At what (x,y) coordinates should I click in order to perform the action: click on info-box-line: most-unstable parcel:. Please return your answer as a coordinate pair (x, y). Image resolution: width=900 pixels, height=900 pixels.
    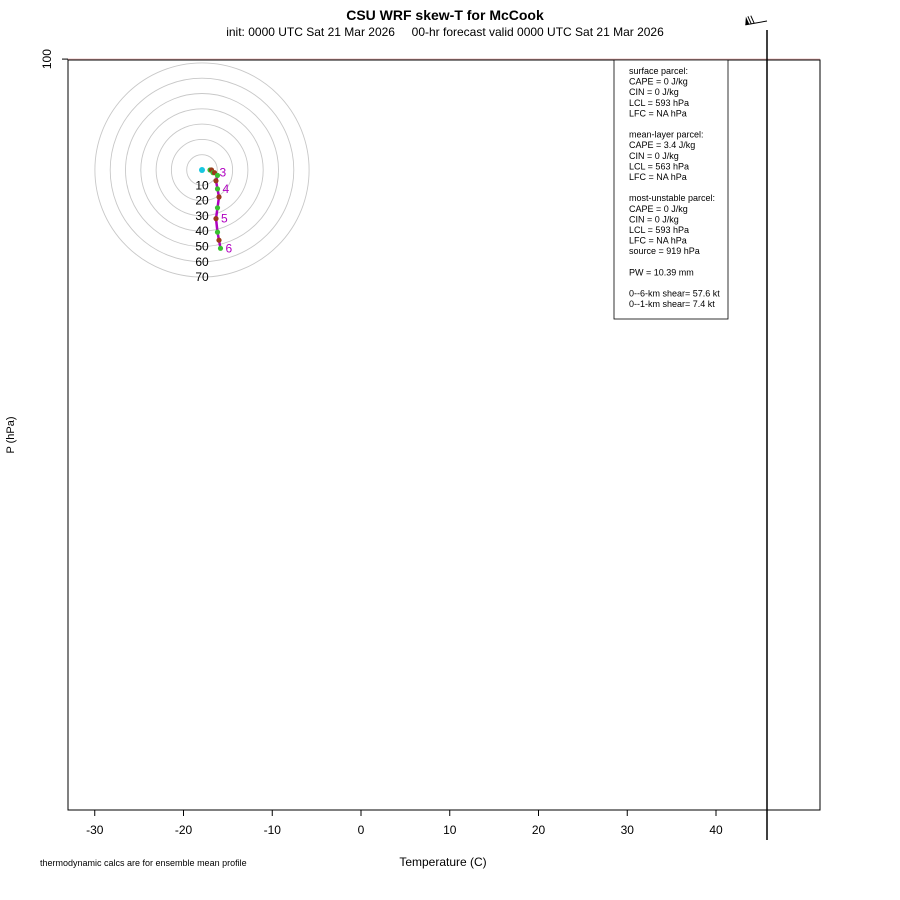
    Looking at the image, I should click on (672, 198).